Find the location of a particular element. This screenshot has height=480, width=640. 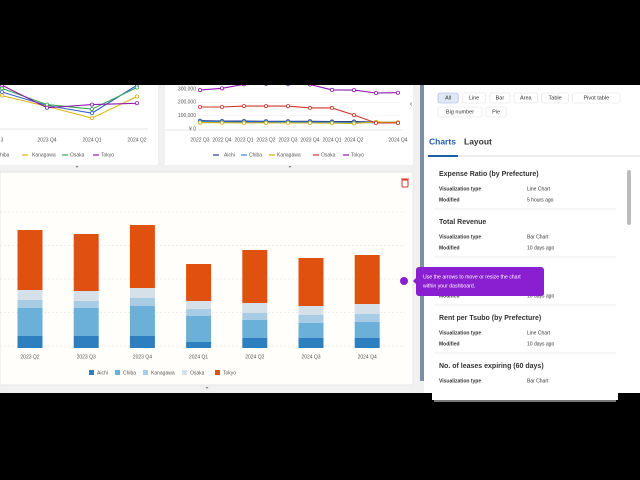

x-tick-label: 2023 Q2 is located at coordinates (265, 140).